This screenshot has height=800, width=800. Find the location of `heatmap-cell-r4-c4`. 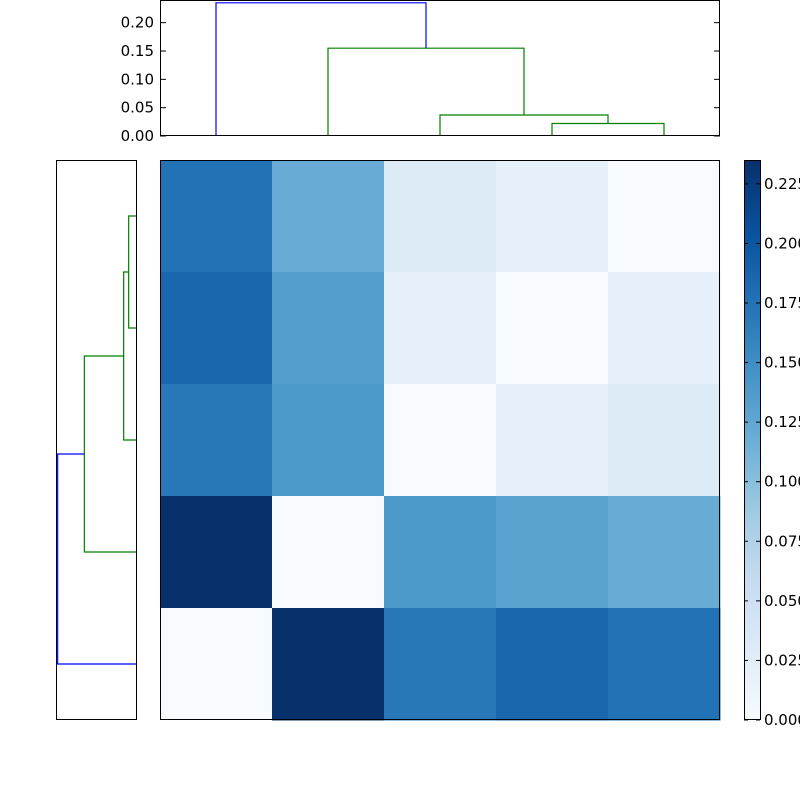

heatmap-cell-r4-c4 is located at coordinates (664, 664).